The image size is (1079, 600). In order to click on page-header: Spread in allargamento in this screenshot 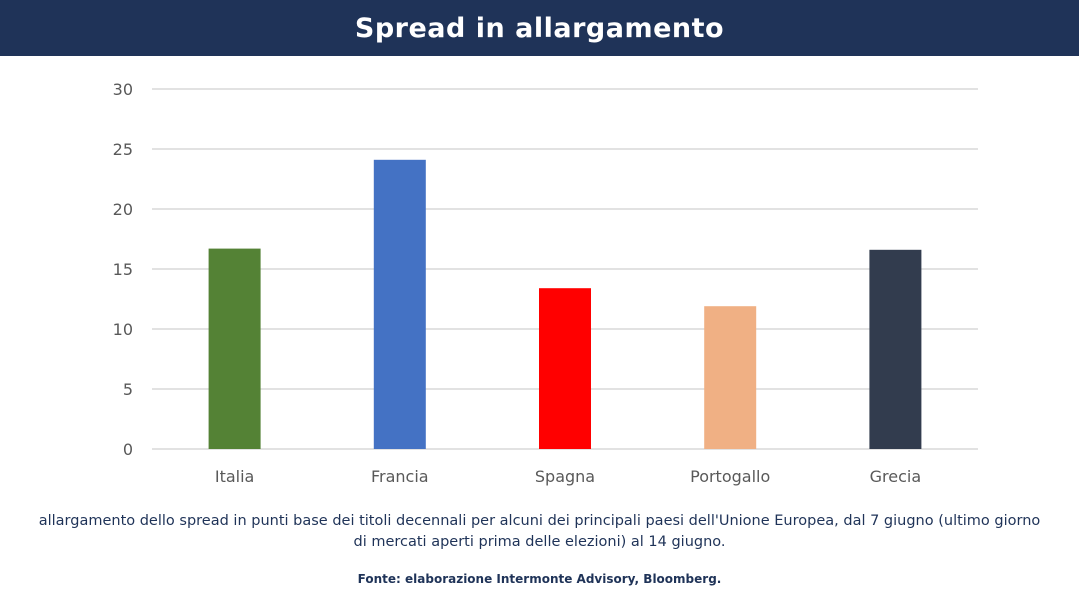, I will do `click(539, 28)`.